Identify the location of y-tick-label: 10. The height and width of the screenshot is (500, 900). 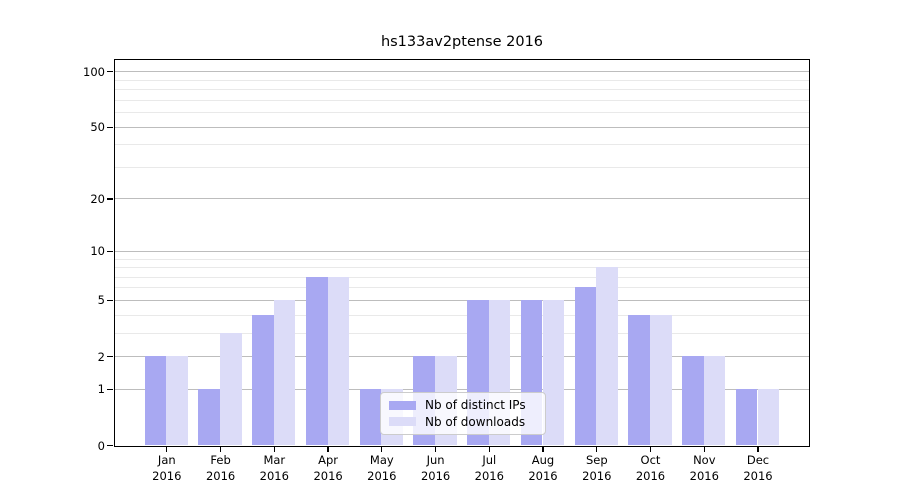
(97, 251).